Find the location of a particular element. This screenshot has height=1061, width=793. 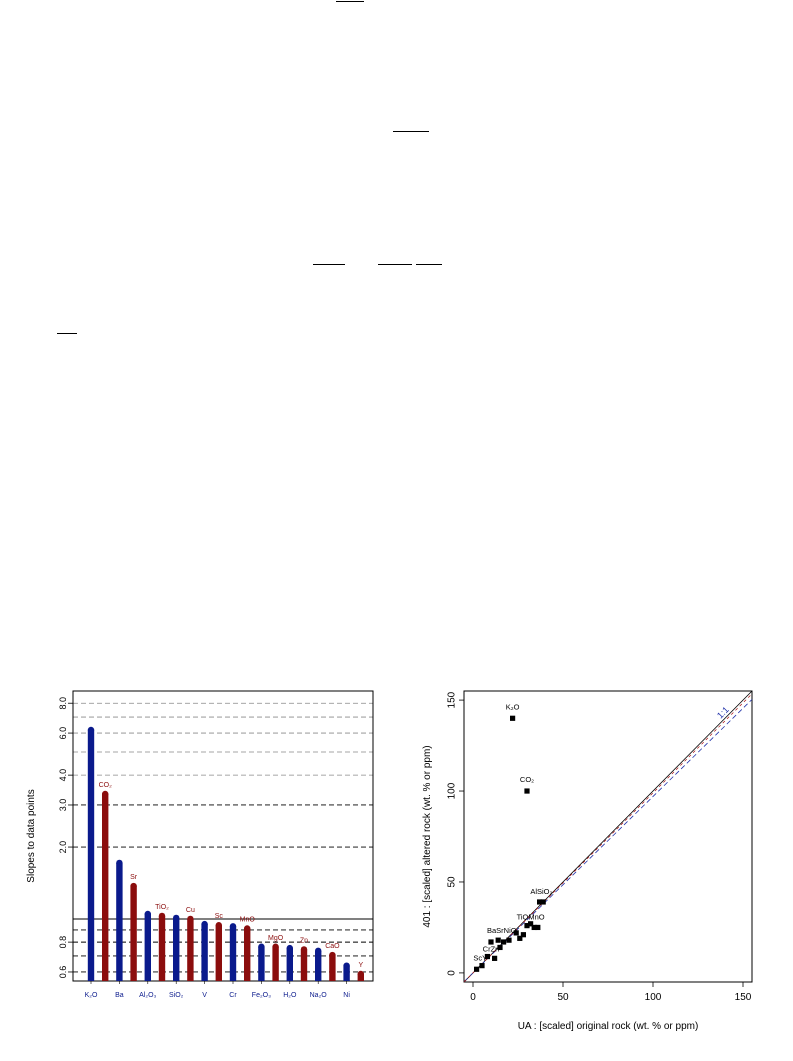

y-tick-label: 0.8 is located at coordinates (63, 942).